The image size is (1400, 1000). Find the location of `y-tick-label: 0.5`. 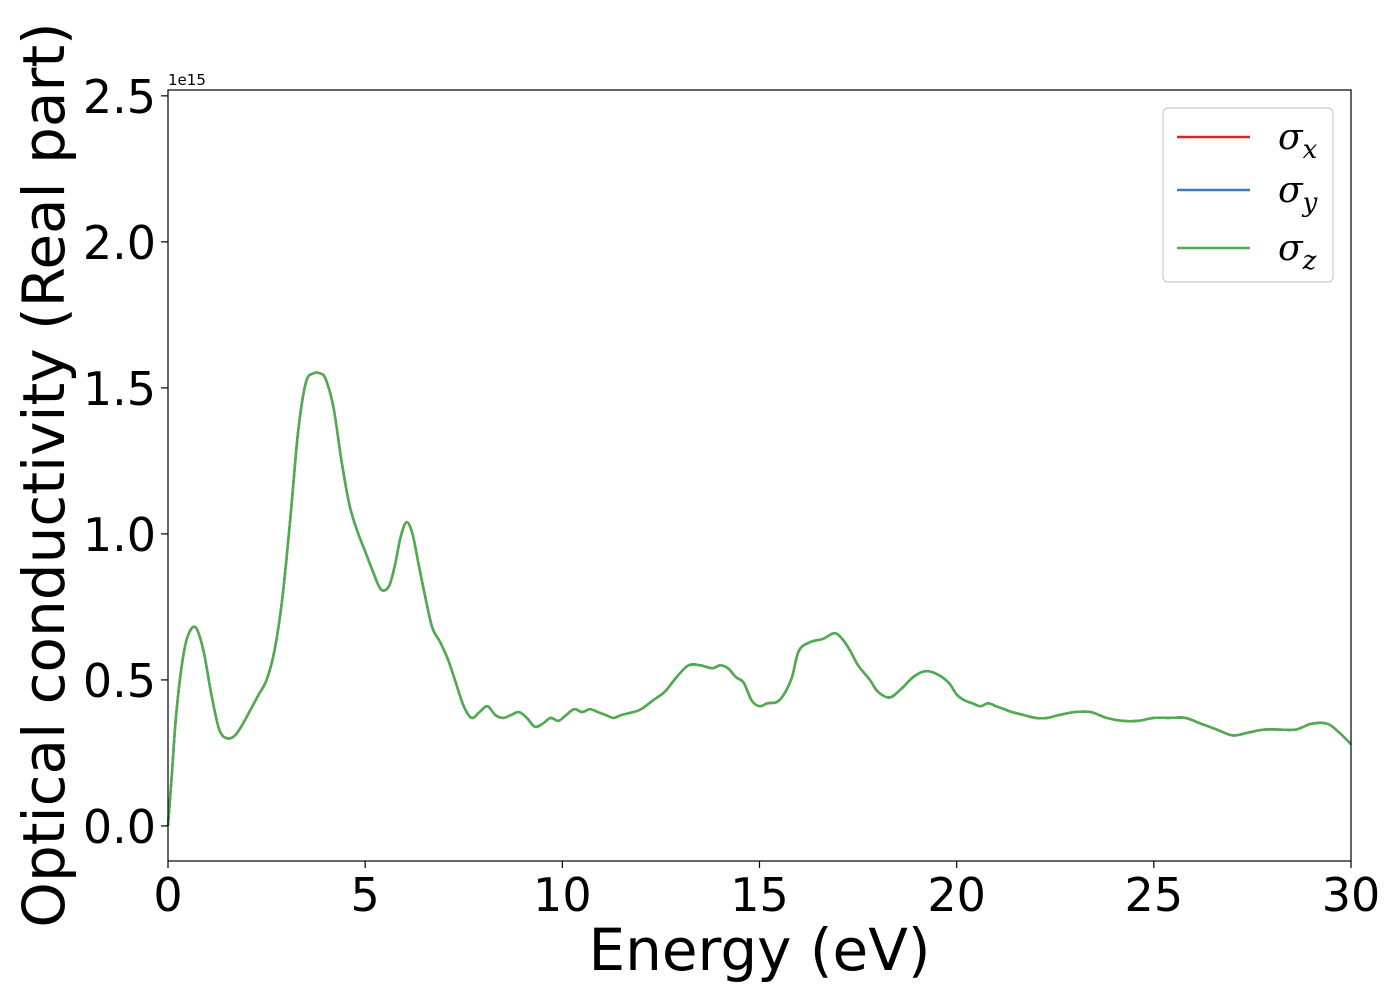

y-tick-label: 0.5 is located at coordinates (119, 681).